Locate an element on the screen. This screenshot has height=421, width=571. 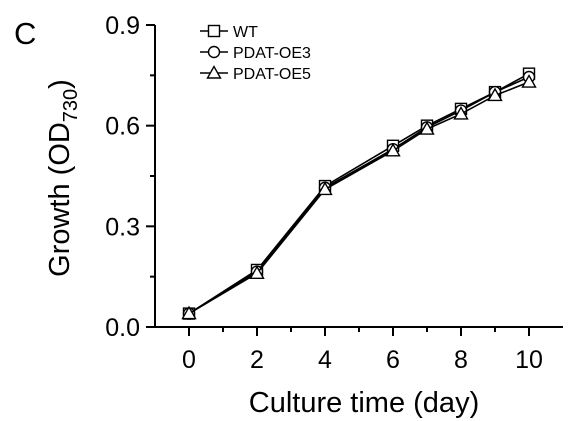
y-tick-label: 0.6 is located at coordinates (122, 127).